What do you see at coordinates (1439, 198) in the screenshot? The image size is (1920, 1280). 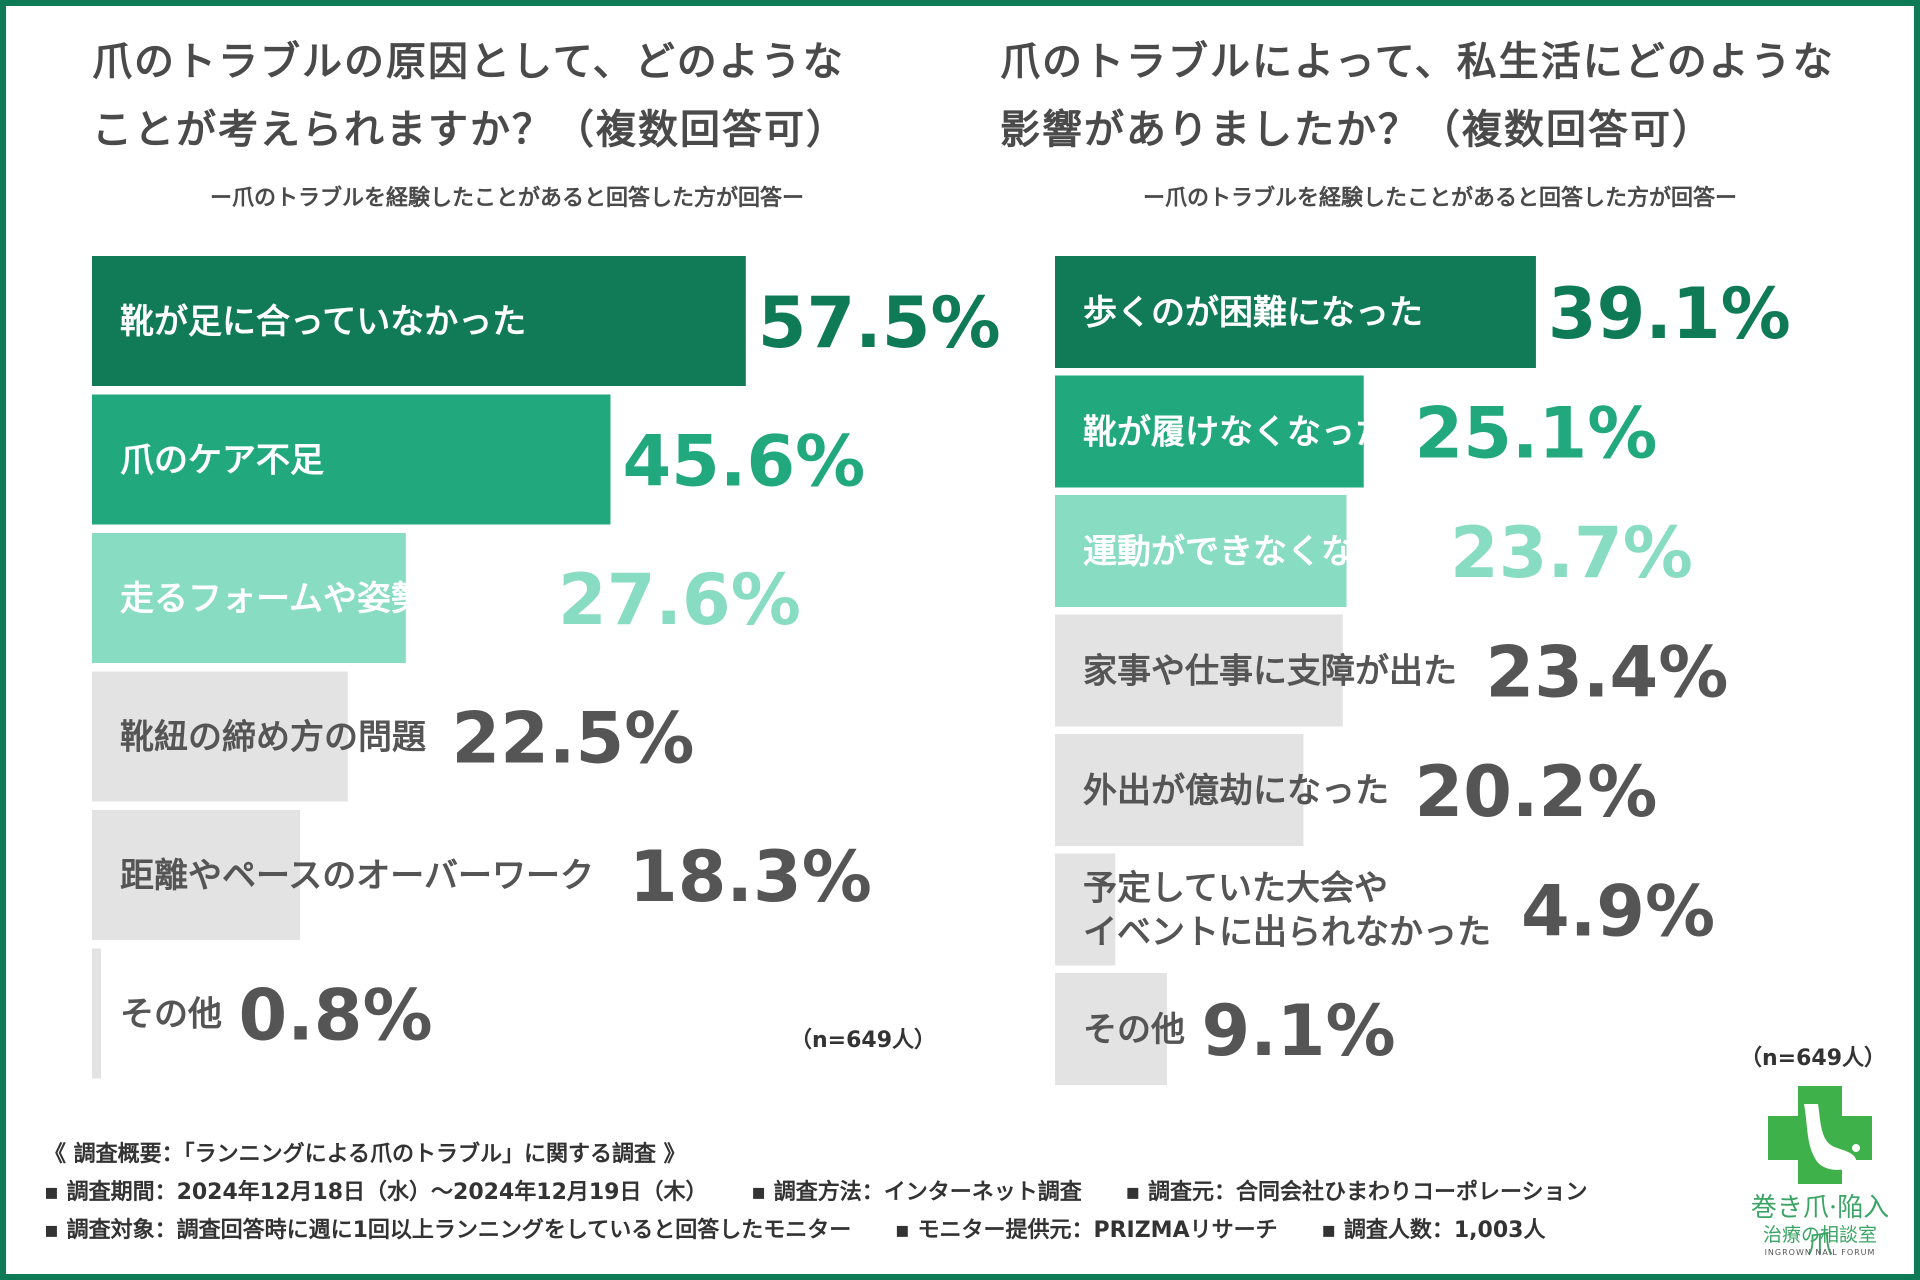 I see `right-subtitle: ー爪のトラブルを経験したことがあると回答した方が回答ー` at bounding box center [1439, 198].